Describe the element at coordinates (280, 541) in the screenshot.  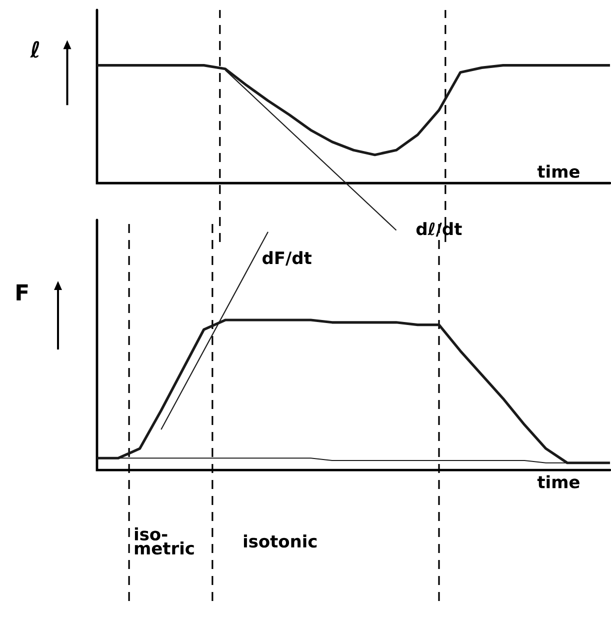
I see `text: isotonic` at that location.